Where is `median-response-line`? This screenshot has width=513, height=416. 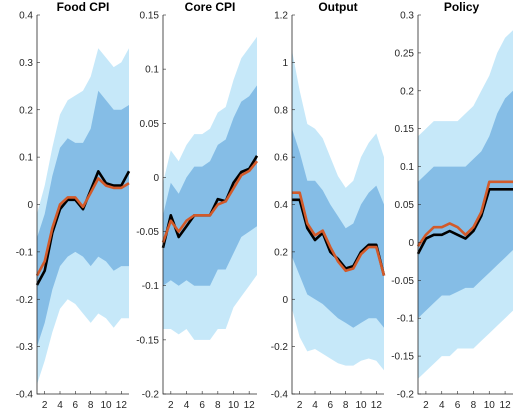 median-response-line is located at coordinates (464, 221).